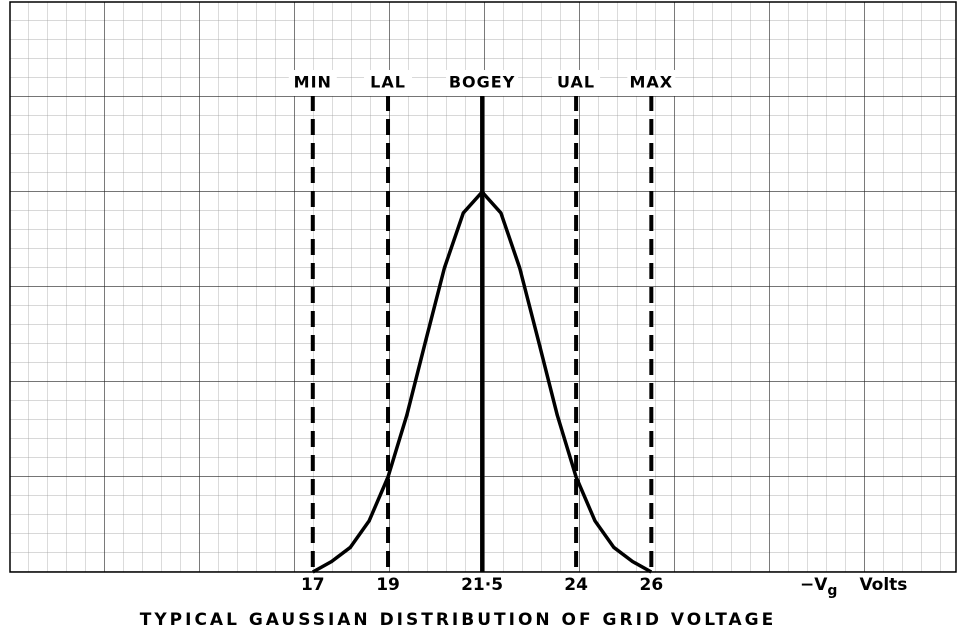 Image resolution: width=957 pixels, height=632 pixels. What do you see at coordinates (883, 585) in the screenshot?
I see `x-axis-unit: Volts` at bounding box center [883, 585].